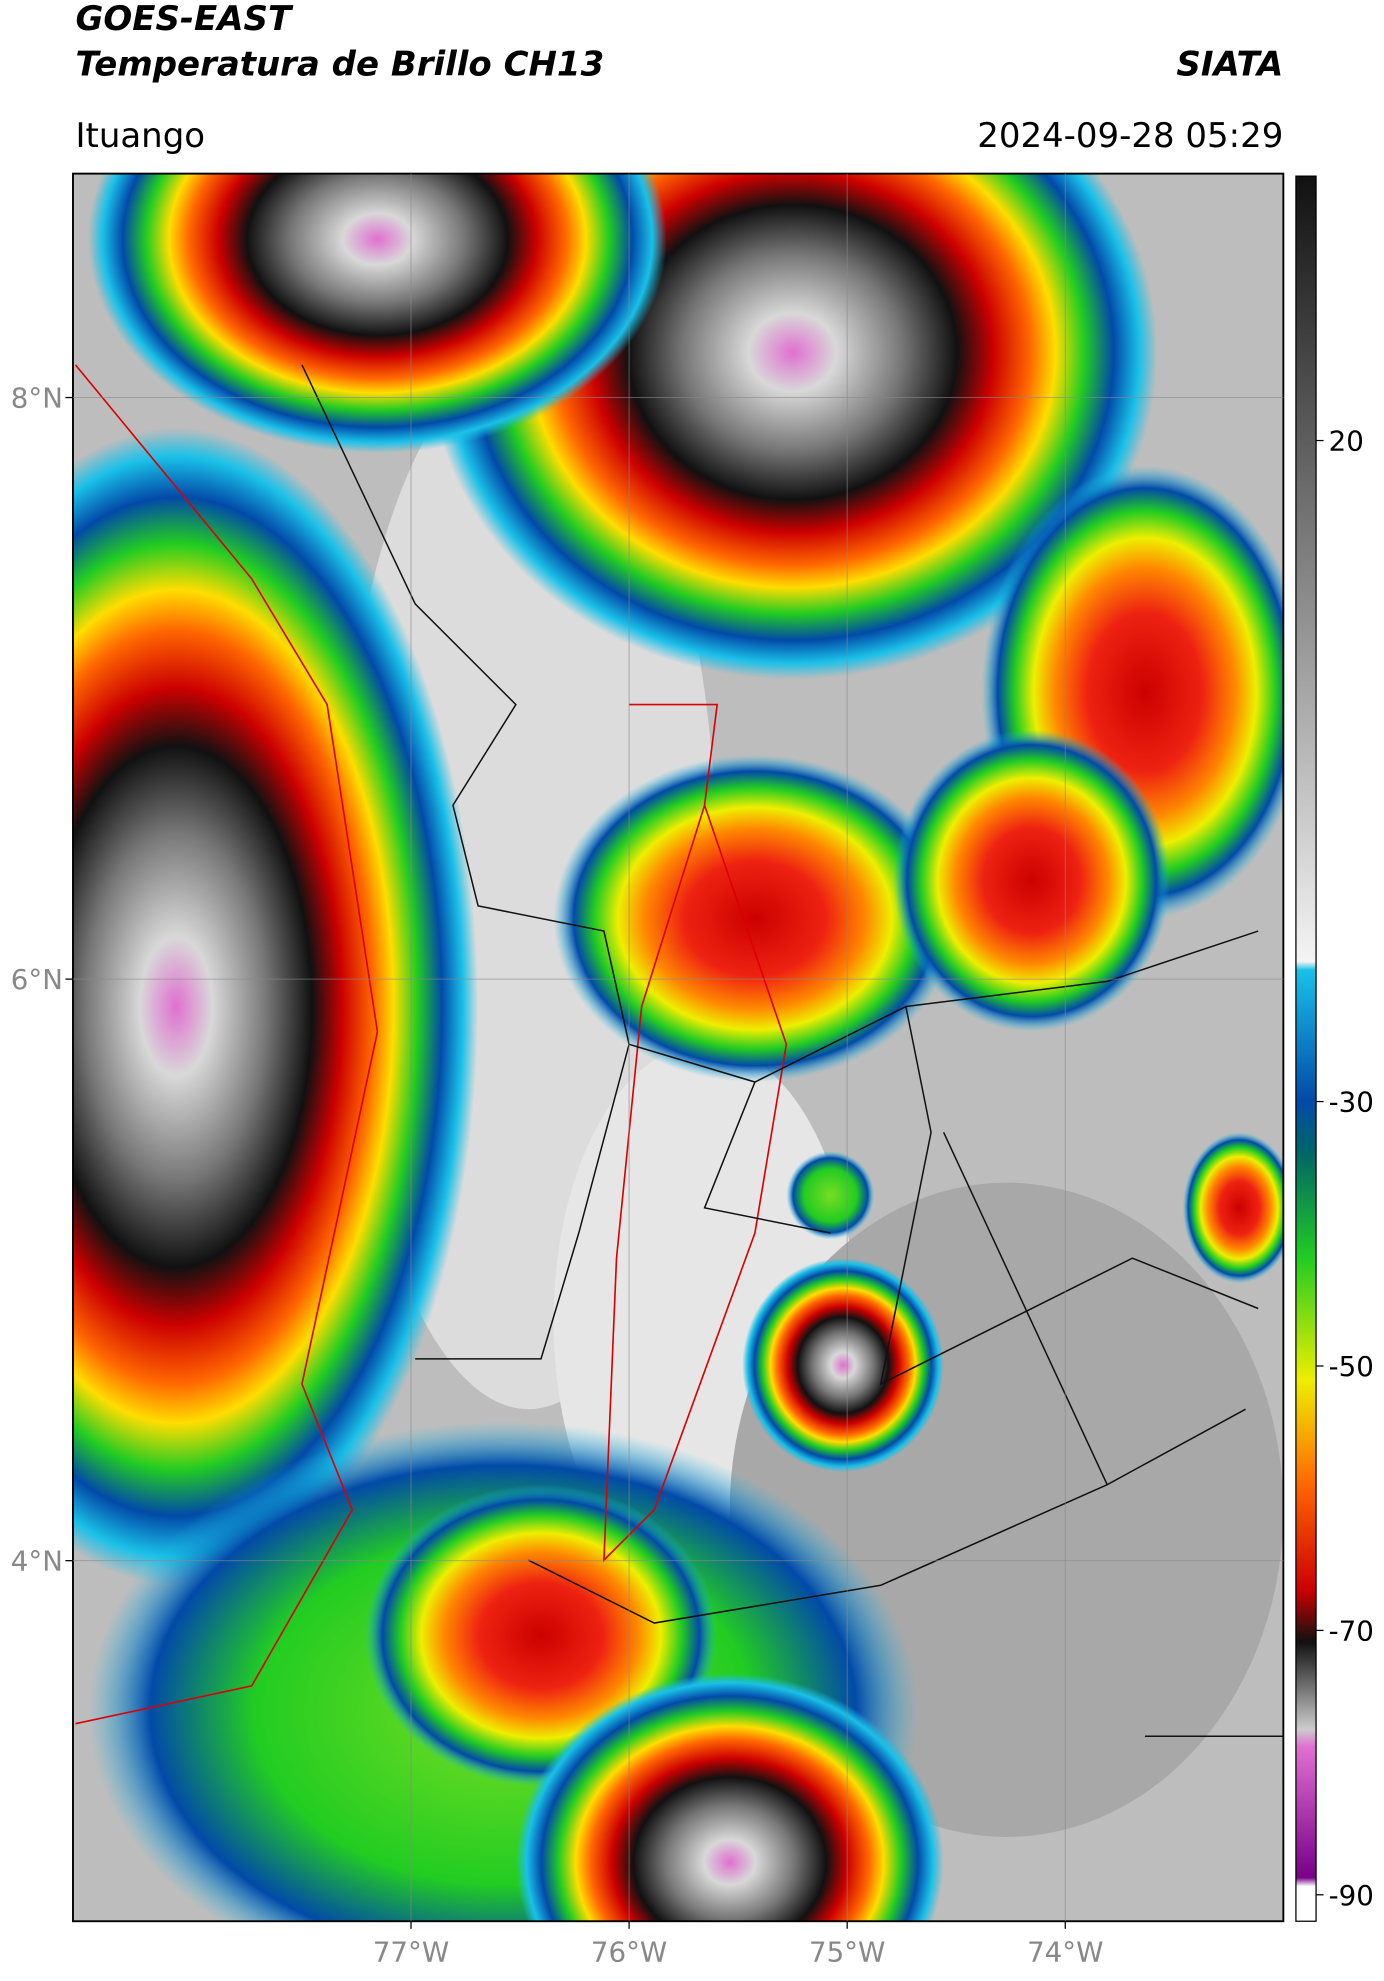 Image resolution: width=1384 pixels, height=1981 pixels. Describe the element at coordinates (1351, 1366) in the screenshot. I see `colorbar-tick-label: -50` at that location.